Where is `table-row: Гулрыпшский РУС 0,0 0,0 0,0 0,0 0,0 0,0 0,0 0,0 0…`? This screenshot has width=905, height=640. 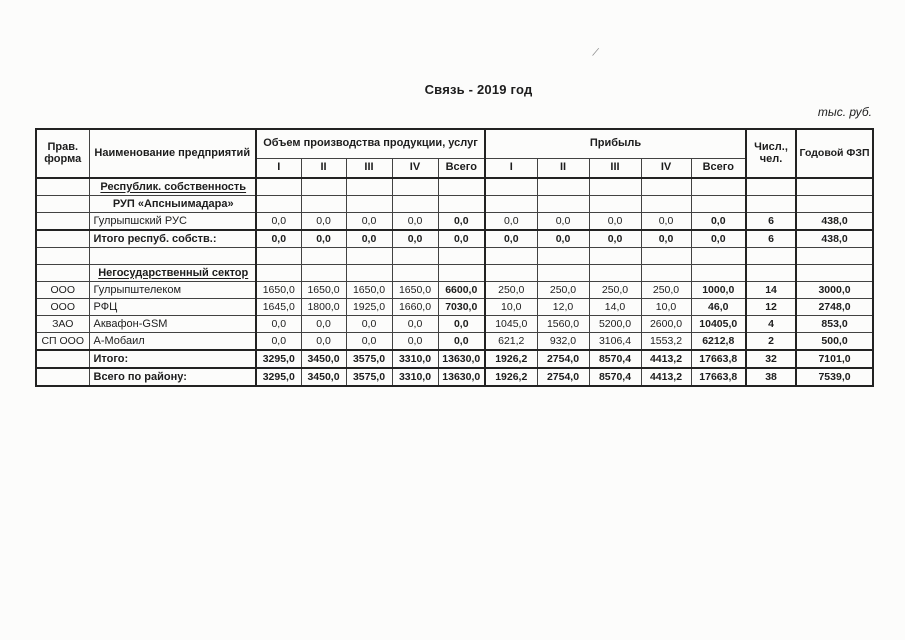
table-row: Гулрыпшский РУС 0,0 0,0 0,0 0,0 0,0 0,0 0,0 0,0 0… is located at coordinates (454, 220).